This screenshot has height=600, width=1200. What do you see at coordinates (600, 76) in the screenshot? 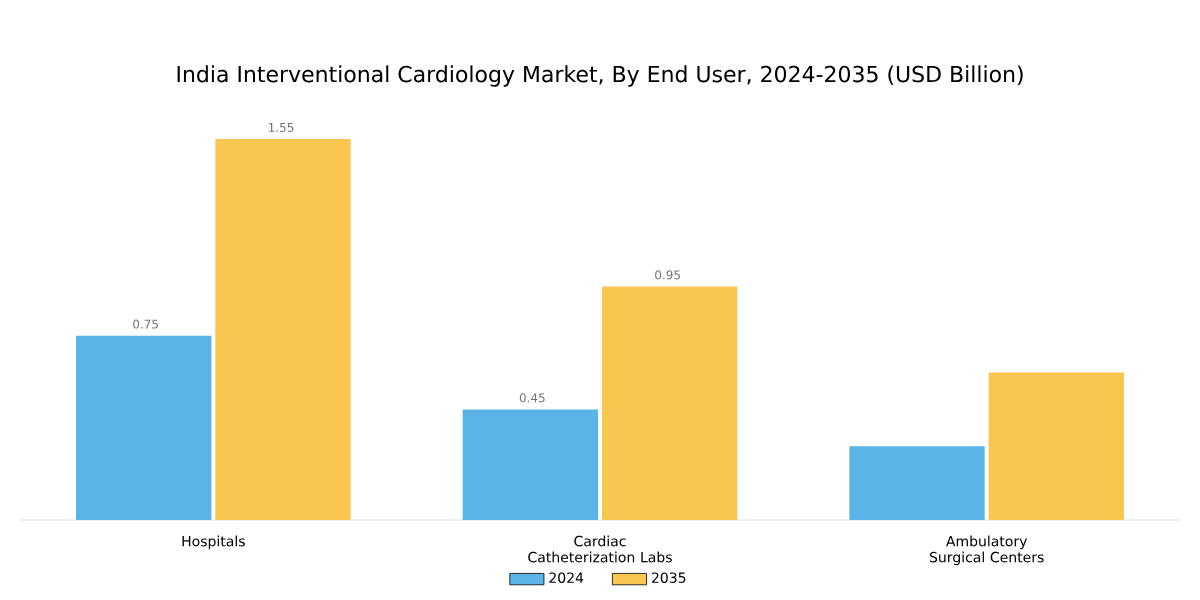
I see `chart-title: India Interventional Cardiology Market, By End User, 2024-2035 (USD Billion)` at bounding box center [600, 76].